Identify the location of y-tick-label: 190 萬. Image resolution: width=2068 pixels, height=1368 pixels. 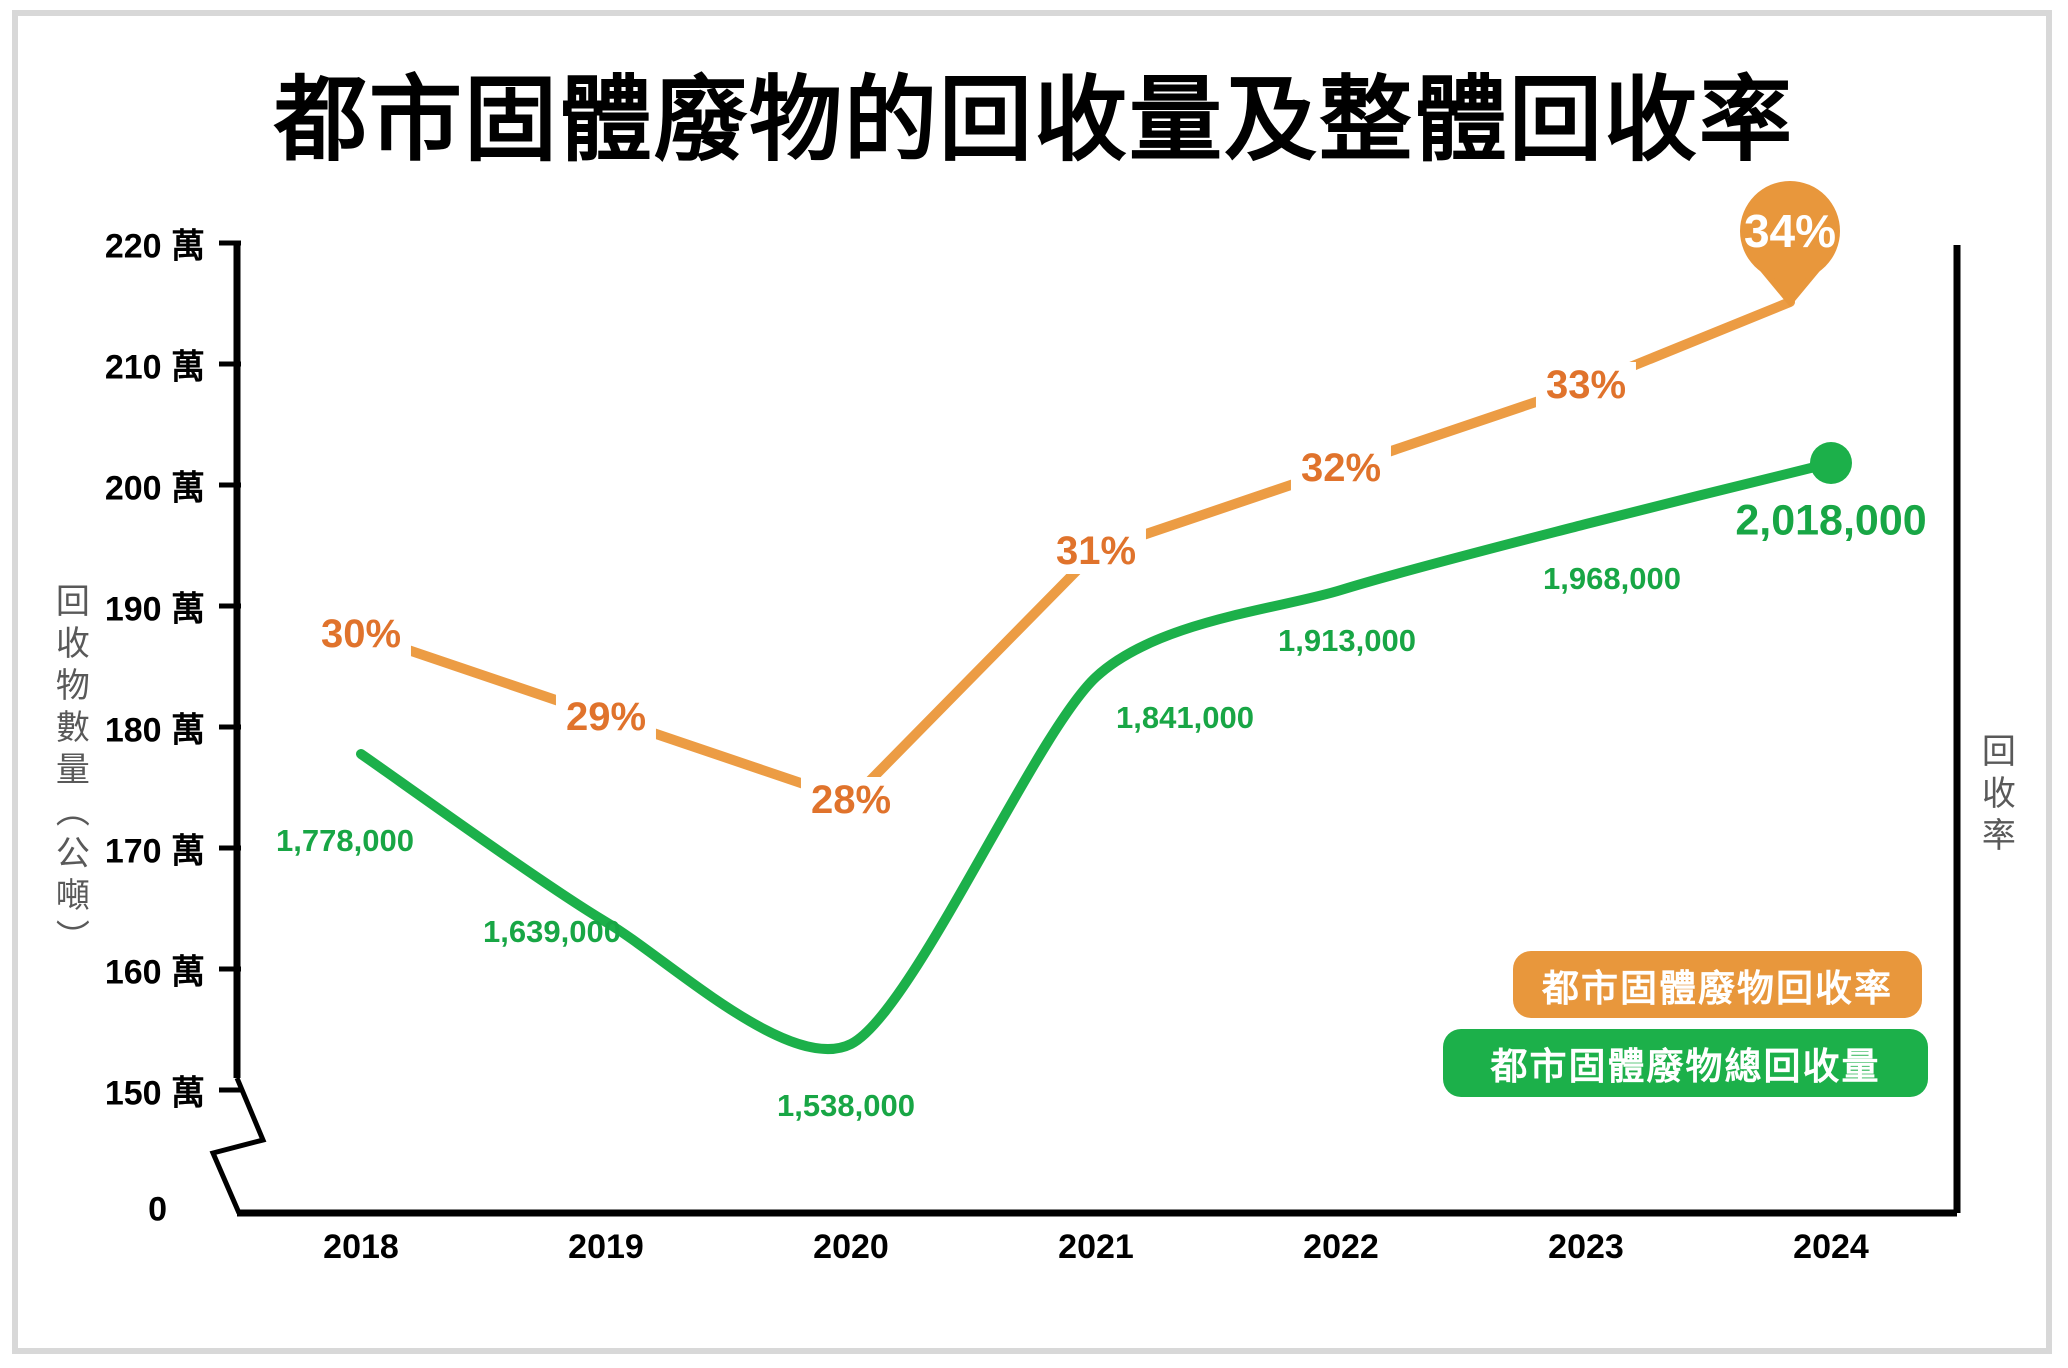
(154, 609).